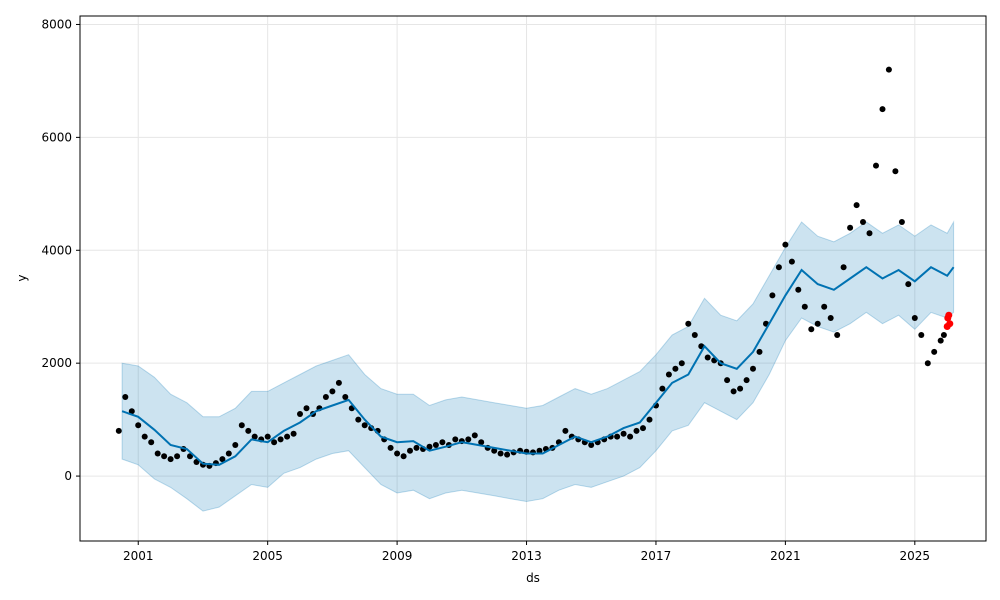 This screenshot has width=1000, height=600. Describe the element at coordinates (533, 578) in the screenshot. I see `x-axis-label: ds` at that location.